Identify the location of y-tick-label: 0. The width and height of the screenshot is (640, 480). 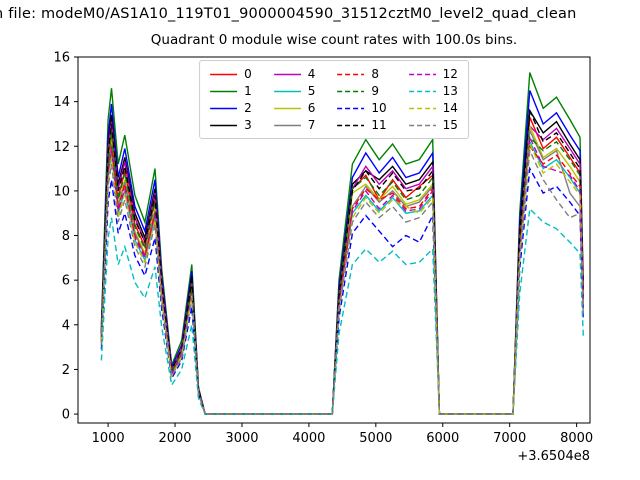
(66, 415).